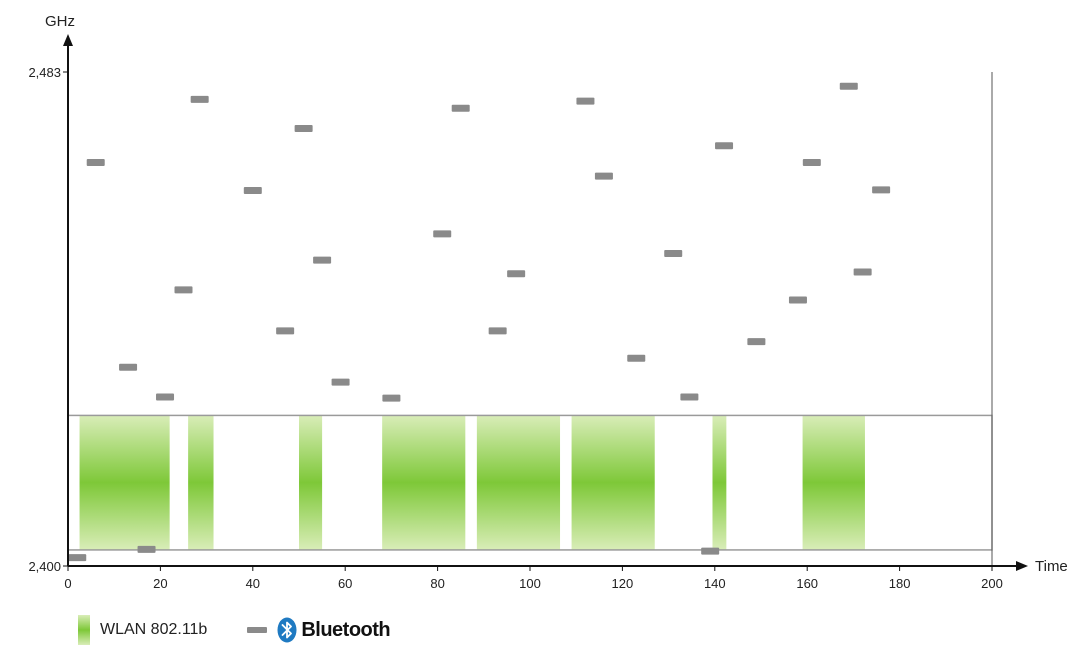  I want to click on x-axis-ticks: 0 20 40 60 80 100 120 140 160 180 200, so click(533, 578).